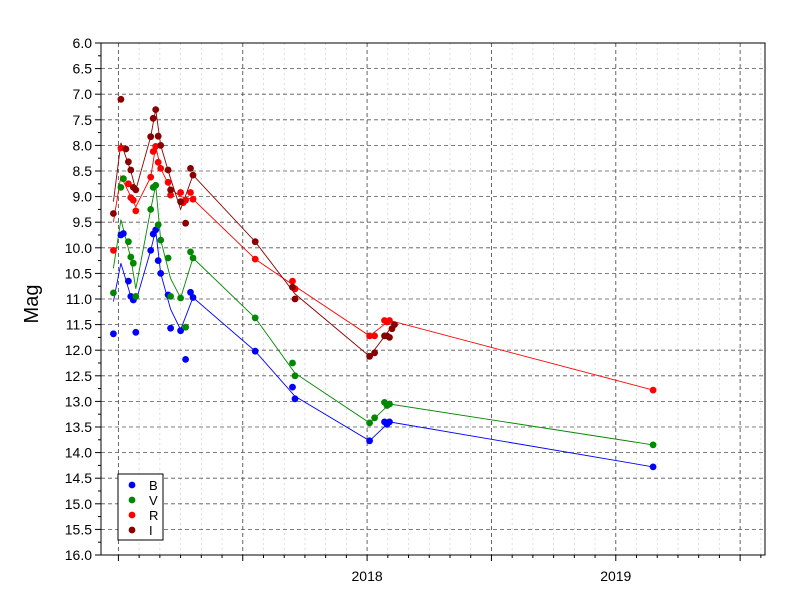 The height and width of the screenshot is (615, 804). I want to click on y-tick-label: 16.0, so click(78, 555).